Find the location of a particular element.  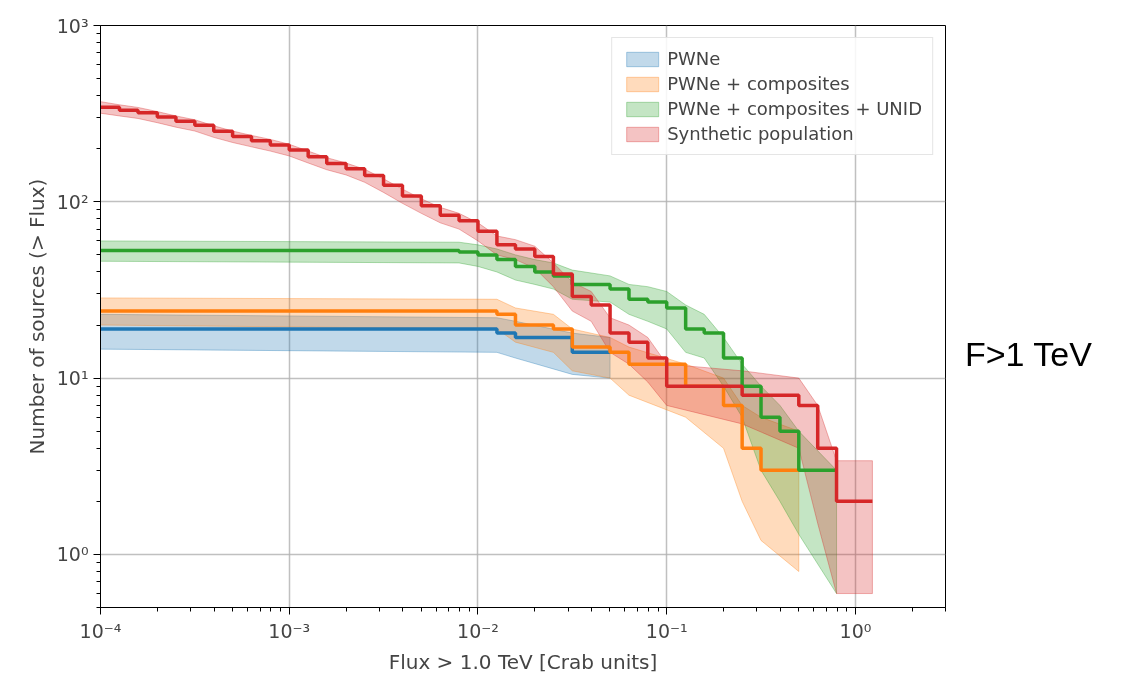

legend-label: PWNe is located at coordinates (694, 58).